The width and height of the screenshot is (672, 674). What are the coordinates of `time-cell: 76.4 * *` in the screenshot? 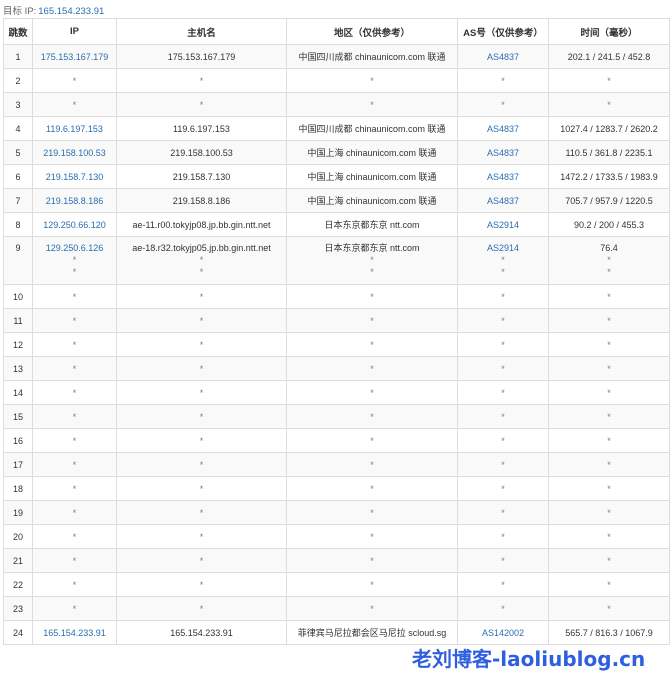 It's located at (609, 260).